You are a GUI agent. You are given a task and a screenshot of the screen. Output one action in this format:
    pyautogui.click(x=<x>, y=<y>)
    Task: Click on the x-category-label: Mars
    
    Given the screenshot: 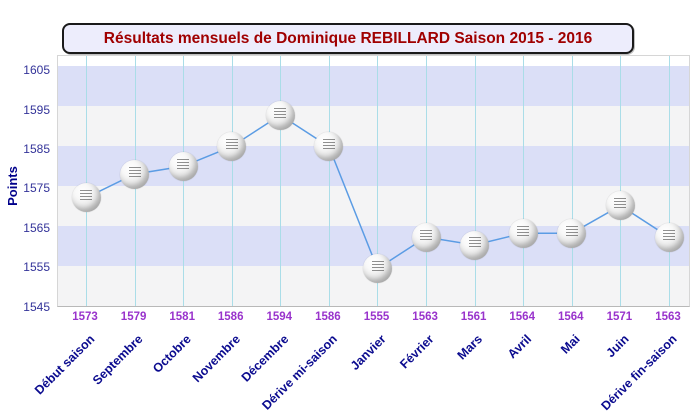 What is the action you would take?
    pyautogui.click(x=470, y=347)
    